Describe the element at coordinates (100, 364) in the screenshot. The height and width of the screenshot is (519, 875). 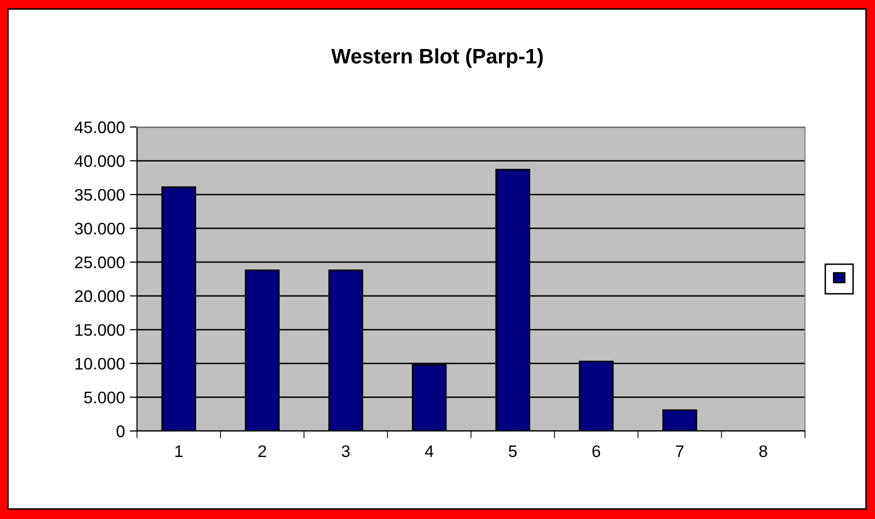
I see `y-tick-label: 10.000` at that location.